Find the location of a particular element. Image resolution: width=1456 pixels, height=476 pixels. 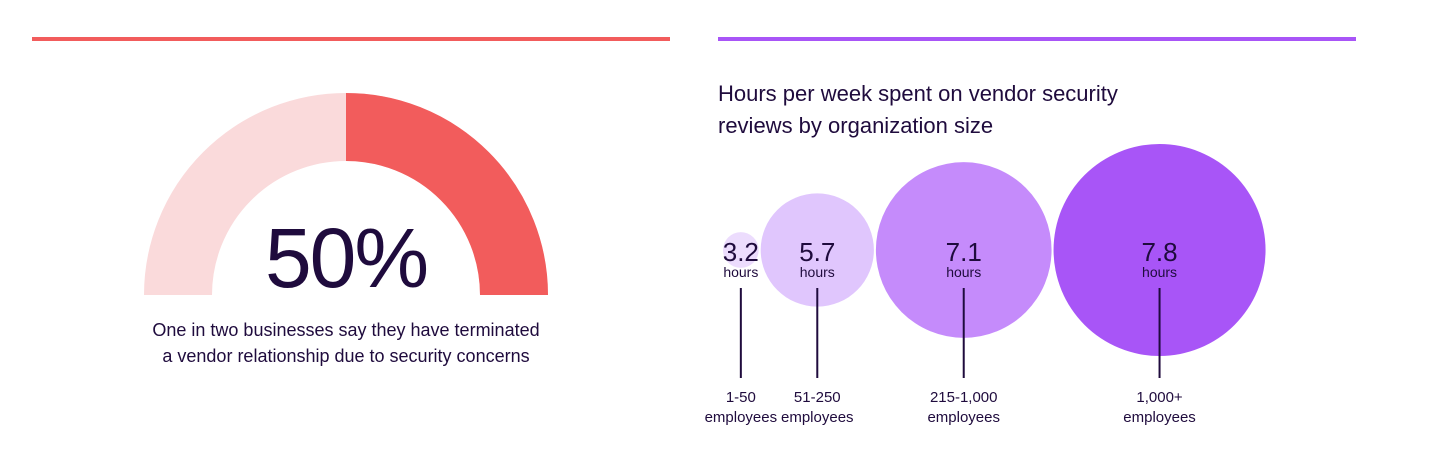

section-divider-right is located at coordinates (1037, 39).